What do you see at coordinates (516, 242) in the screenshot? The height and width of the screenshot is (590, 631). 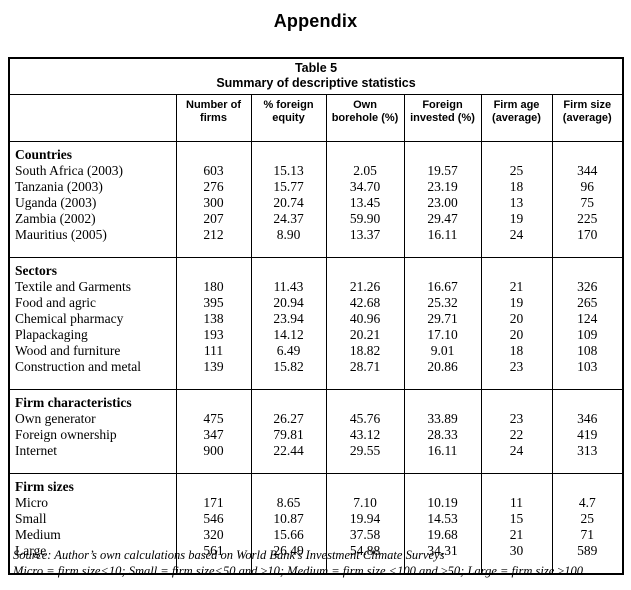 I see `cell-value: 24` at bounding box center [516, 242].